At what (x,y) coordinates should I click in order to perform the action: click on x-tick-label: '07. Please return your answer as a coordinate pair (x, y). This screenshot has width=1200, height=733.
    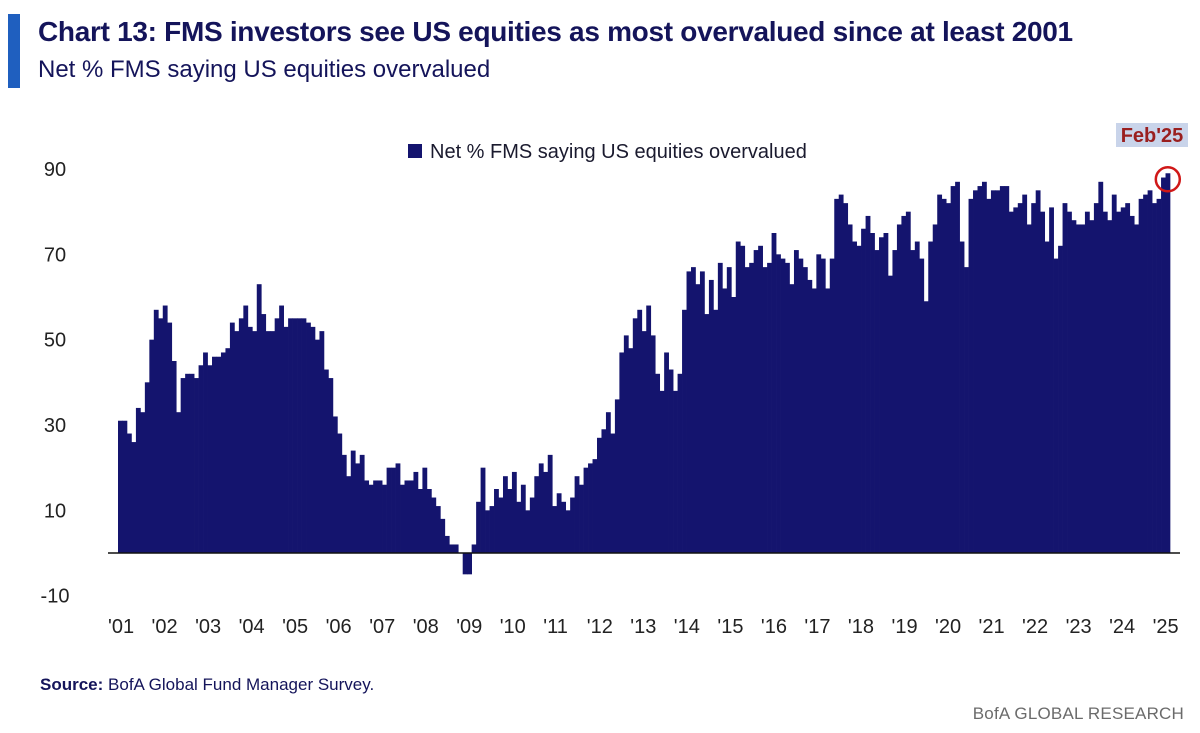
    Looking at the image, I should click on (382, 627).